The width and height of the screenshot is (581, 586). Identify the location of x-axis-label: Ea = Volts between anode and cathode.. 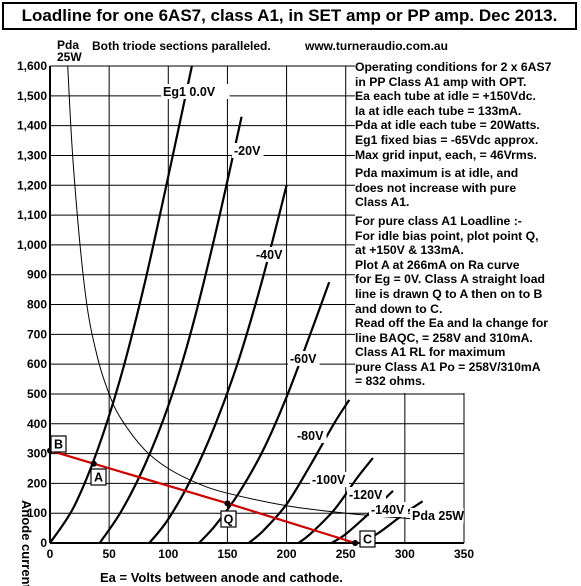
(221, 577).